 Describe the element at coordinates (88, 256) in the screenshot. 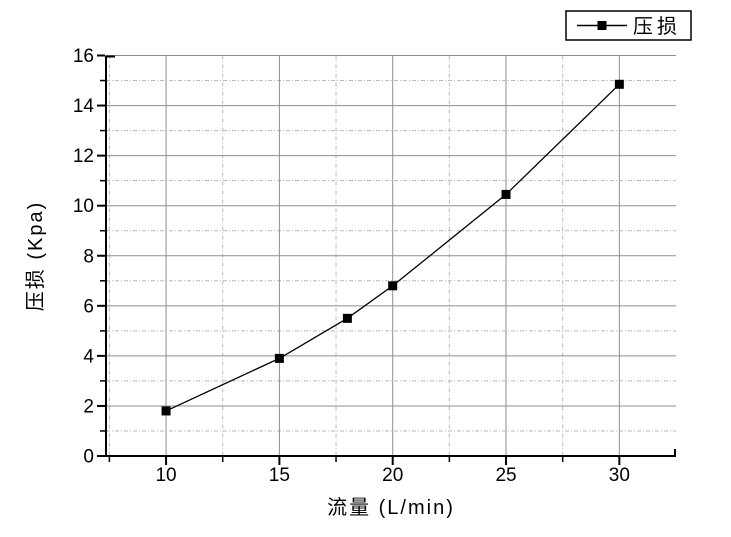

I see `y-tick-label: 8` at that location.